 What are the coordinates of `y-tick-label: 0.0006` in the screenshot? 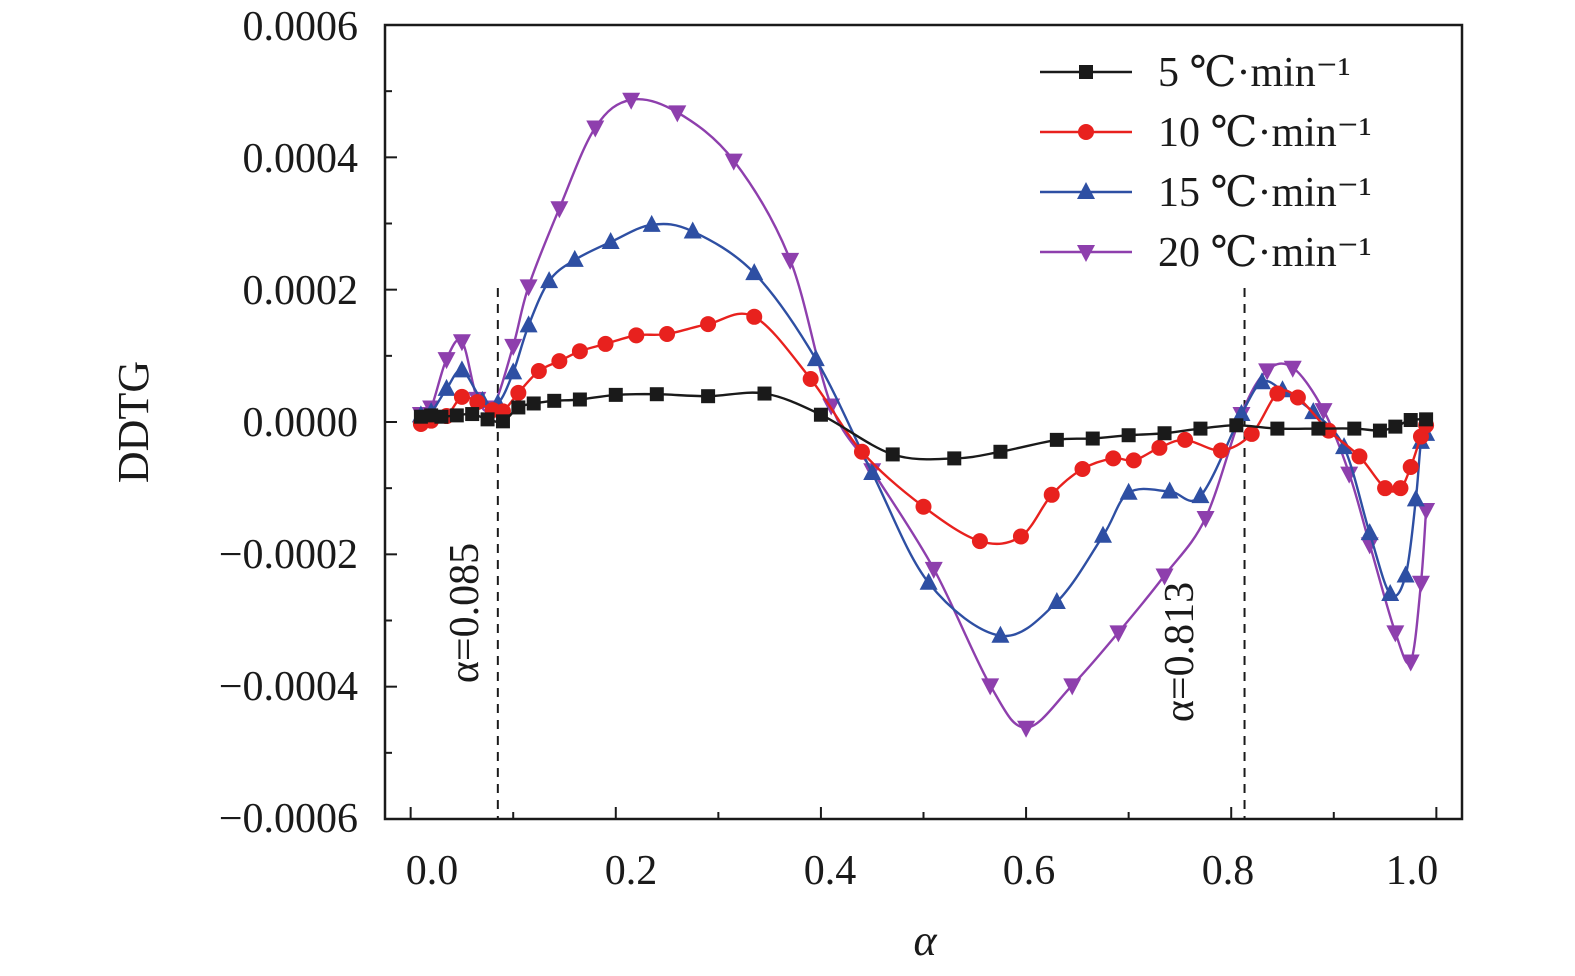 It's located at (301, 27).